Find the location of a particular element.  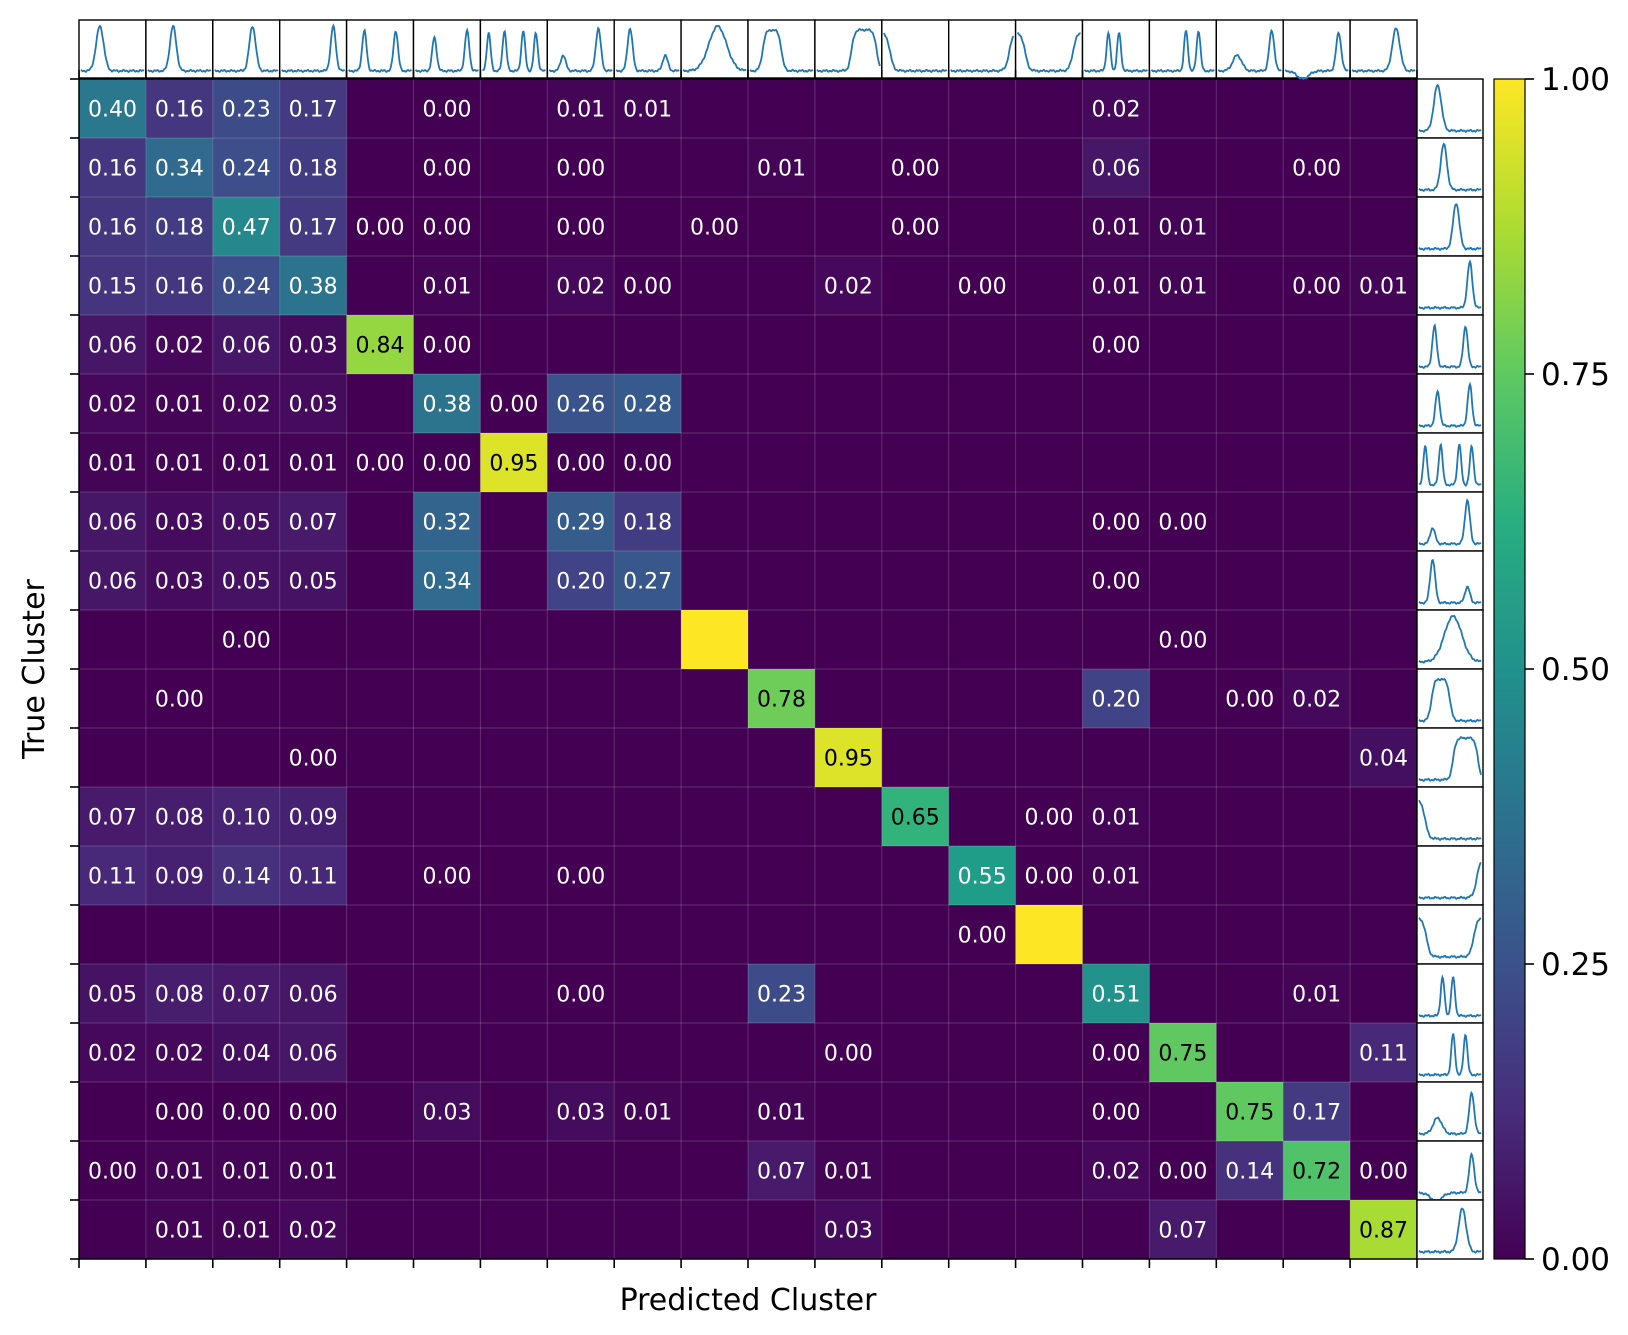

cell-value-label: 0.11 is located at coordinates (313, 877).